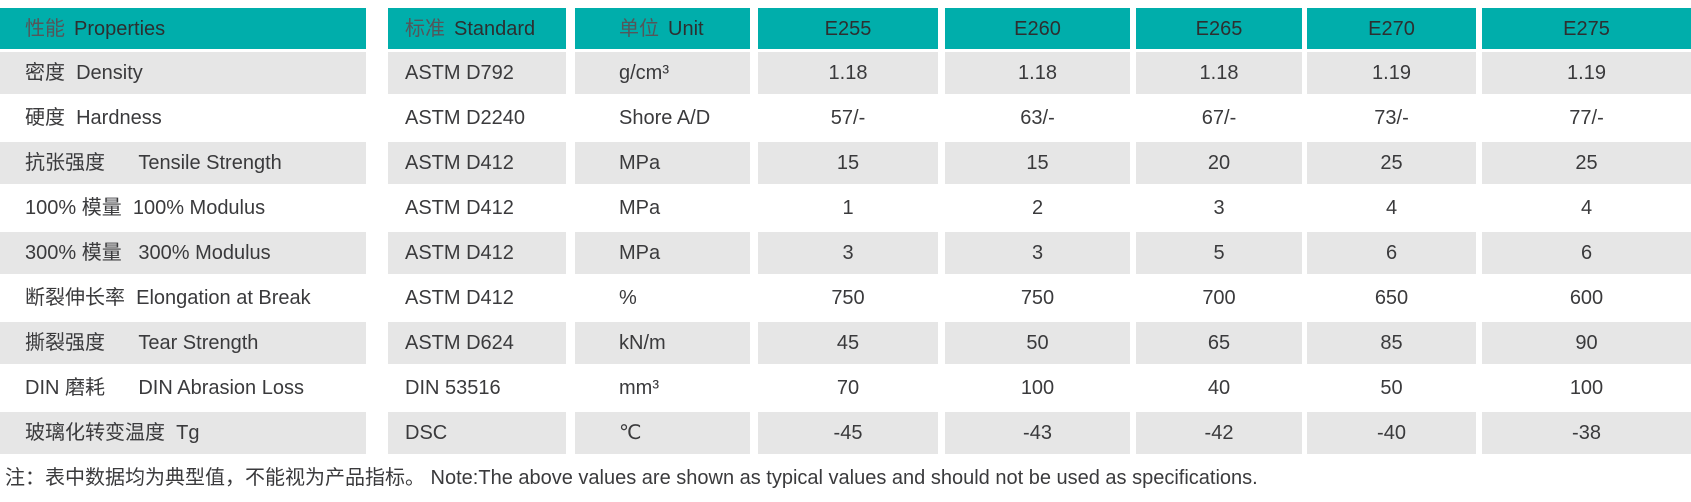 Image resolution: width=1691 pixels, height=502 pixels. I want to click on grade-label: E255, so click(848, 28).